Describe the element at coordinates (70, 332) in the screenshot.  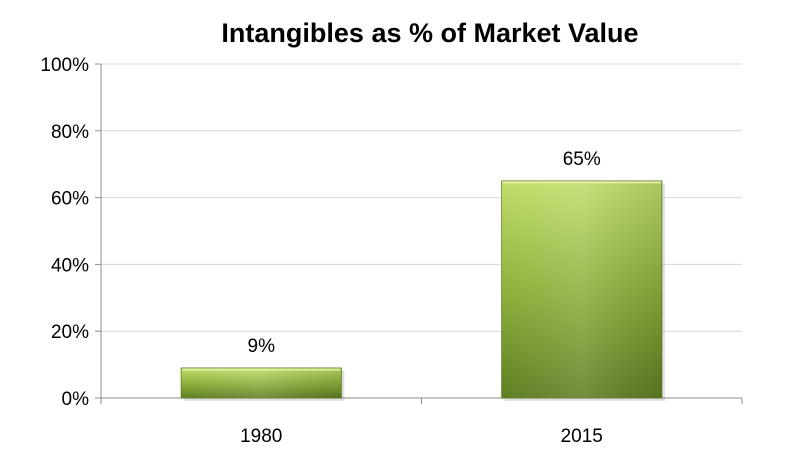
I see `y-tick-label: 20%` at that location.